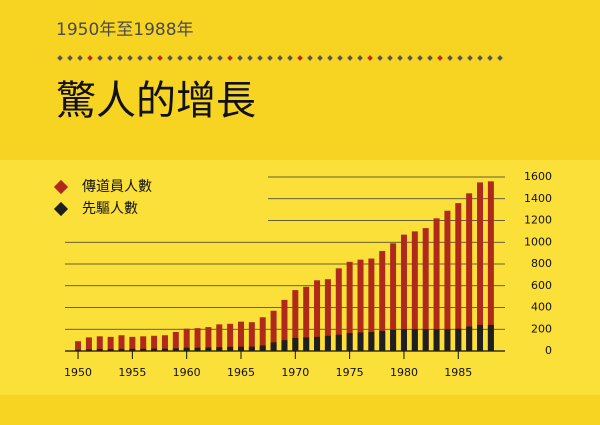  I want to click on x-tick-label: 1960, so click(187, 372).